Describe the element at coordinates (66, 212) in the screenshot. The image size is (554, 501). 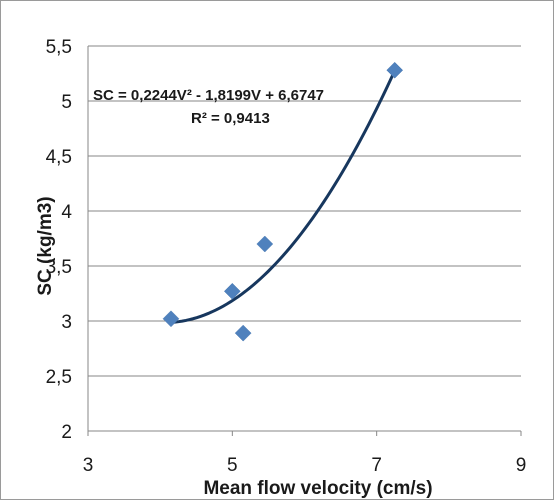
I see `y-tick-label: 4` at that location.